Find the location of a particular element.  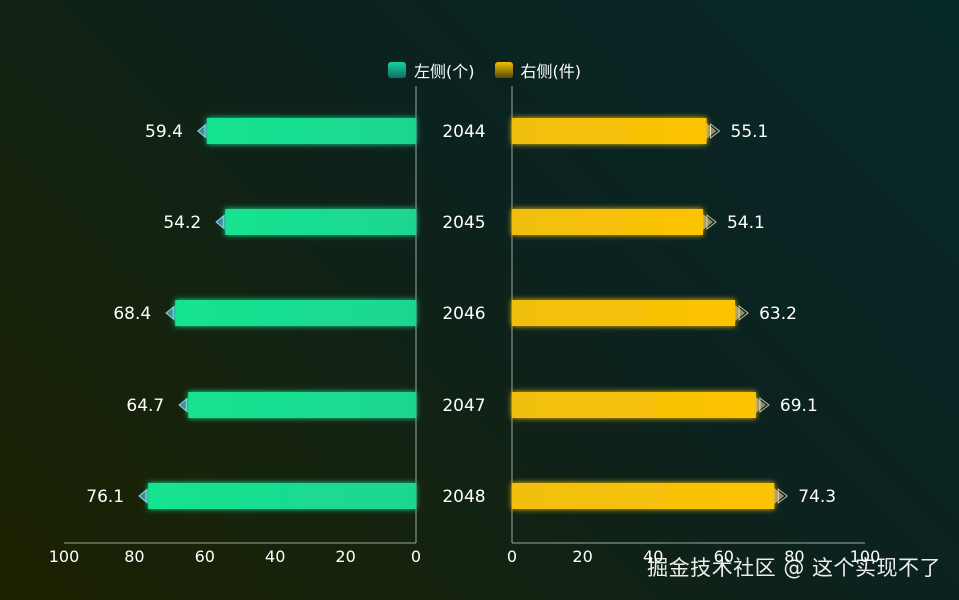

left-bar-value-label: 76.1 is located at coordinates (105, 497).